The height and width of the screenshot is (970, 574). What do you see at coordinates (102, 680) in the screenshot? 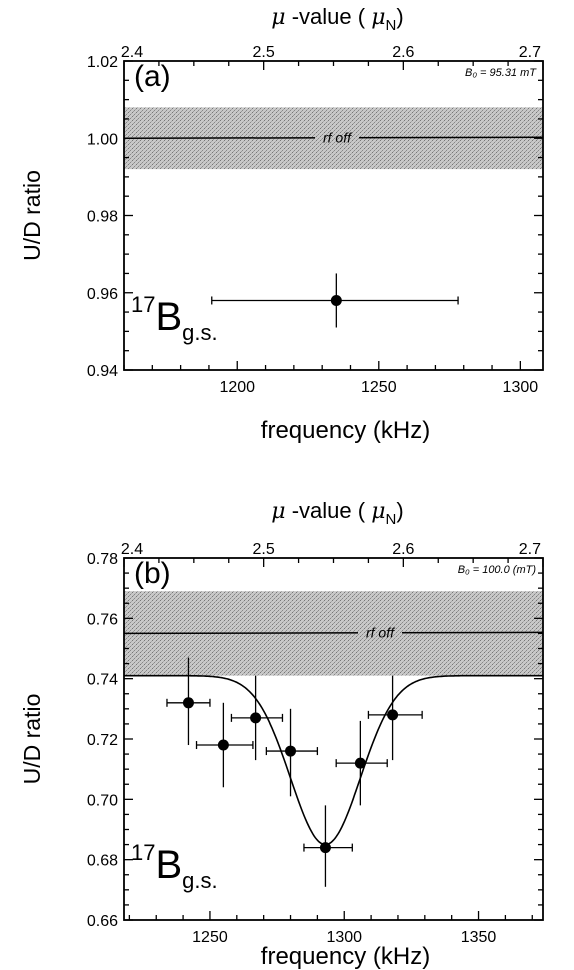
I see `y-tick-label: 0.74` at bounding box center [102, 680].